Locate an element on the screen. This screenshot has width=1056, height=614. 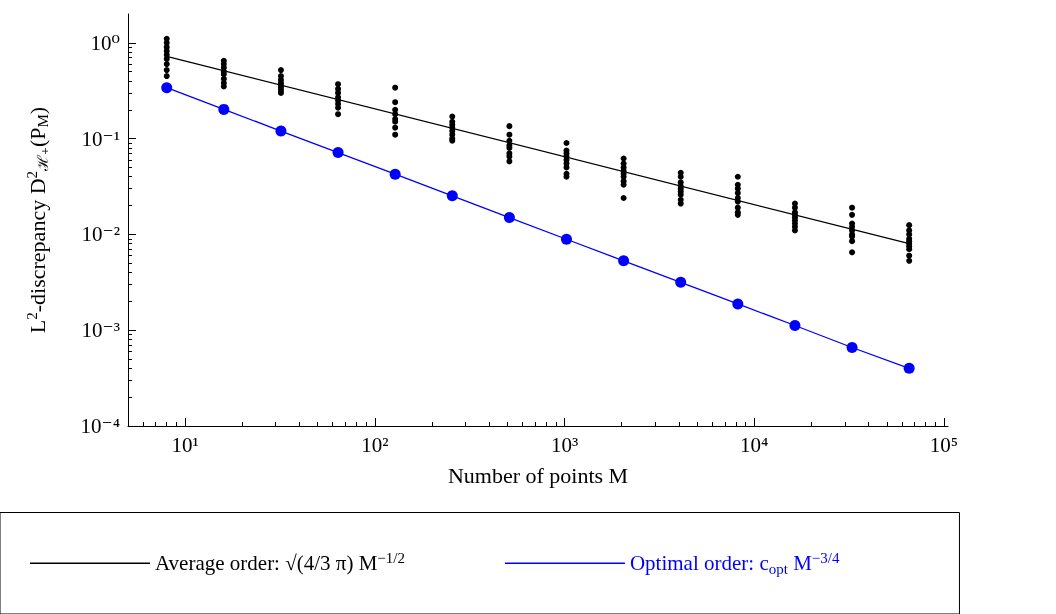
y-axis-title: L2-discrepancy D2ℋ₊(PM) is located at coordinates (37, 220).